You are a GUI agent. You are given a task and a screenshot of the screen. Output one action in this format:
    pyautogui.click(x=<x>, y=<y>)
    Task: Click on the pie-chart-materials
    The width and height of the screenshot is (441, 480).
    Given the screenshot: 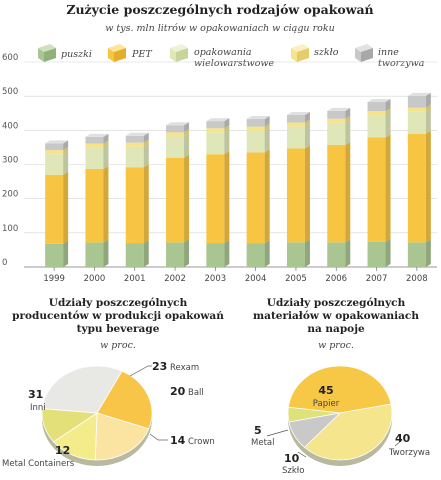 What is the action you would take?
    pyautogui.click(x=340, y=415)
    